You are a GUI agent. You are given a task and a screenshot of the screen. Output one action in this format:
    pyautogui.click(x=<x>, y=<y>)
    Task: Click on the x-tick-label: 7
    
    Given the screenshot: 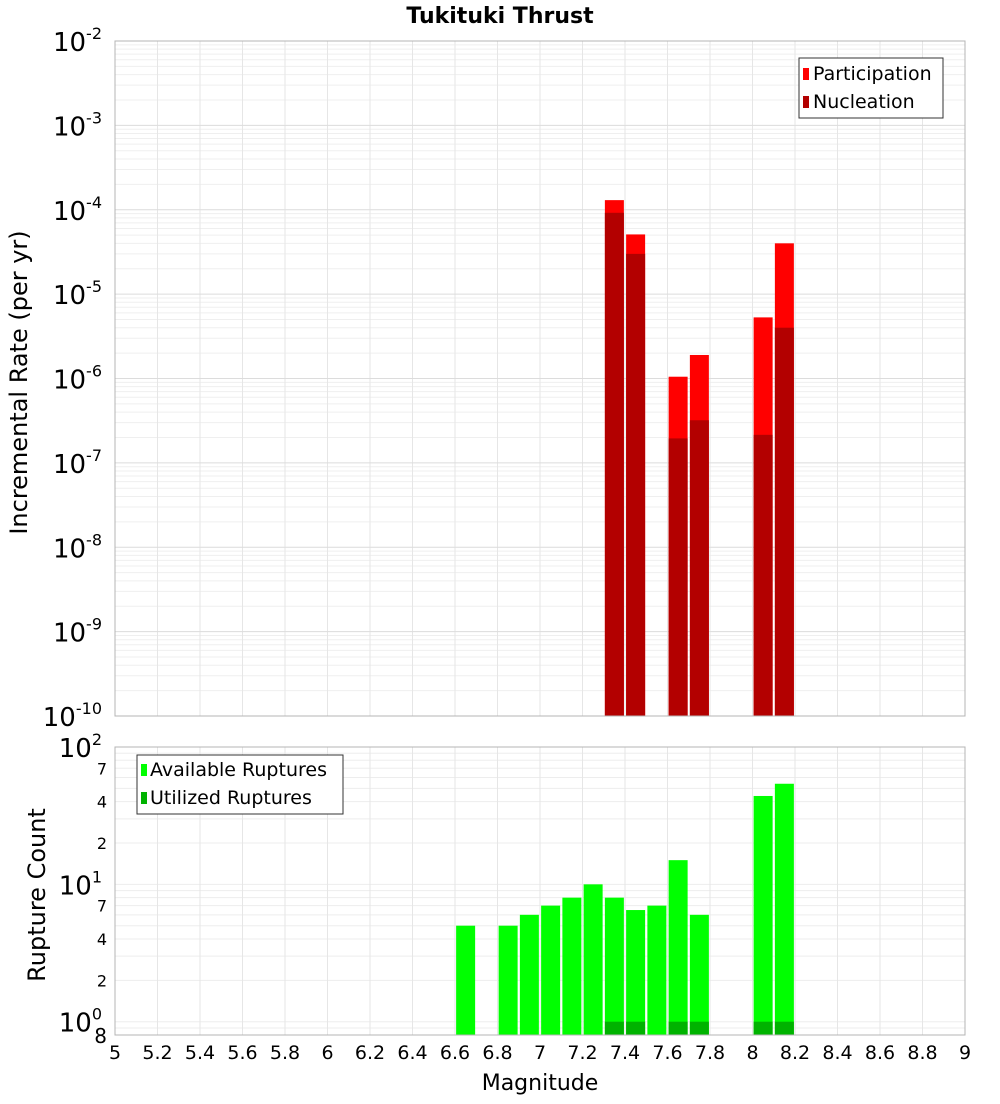 What is the action you would take?
    pyautogui.click(x=540, y=1053)
    